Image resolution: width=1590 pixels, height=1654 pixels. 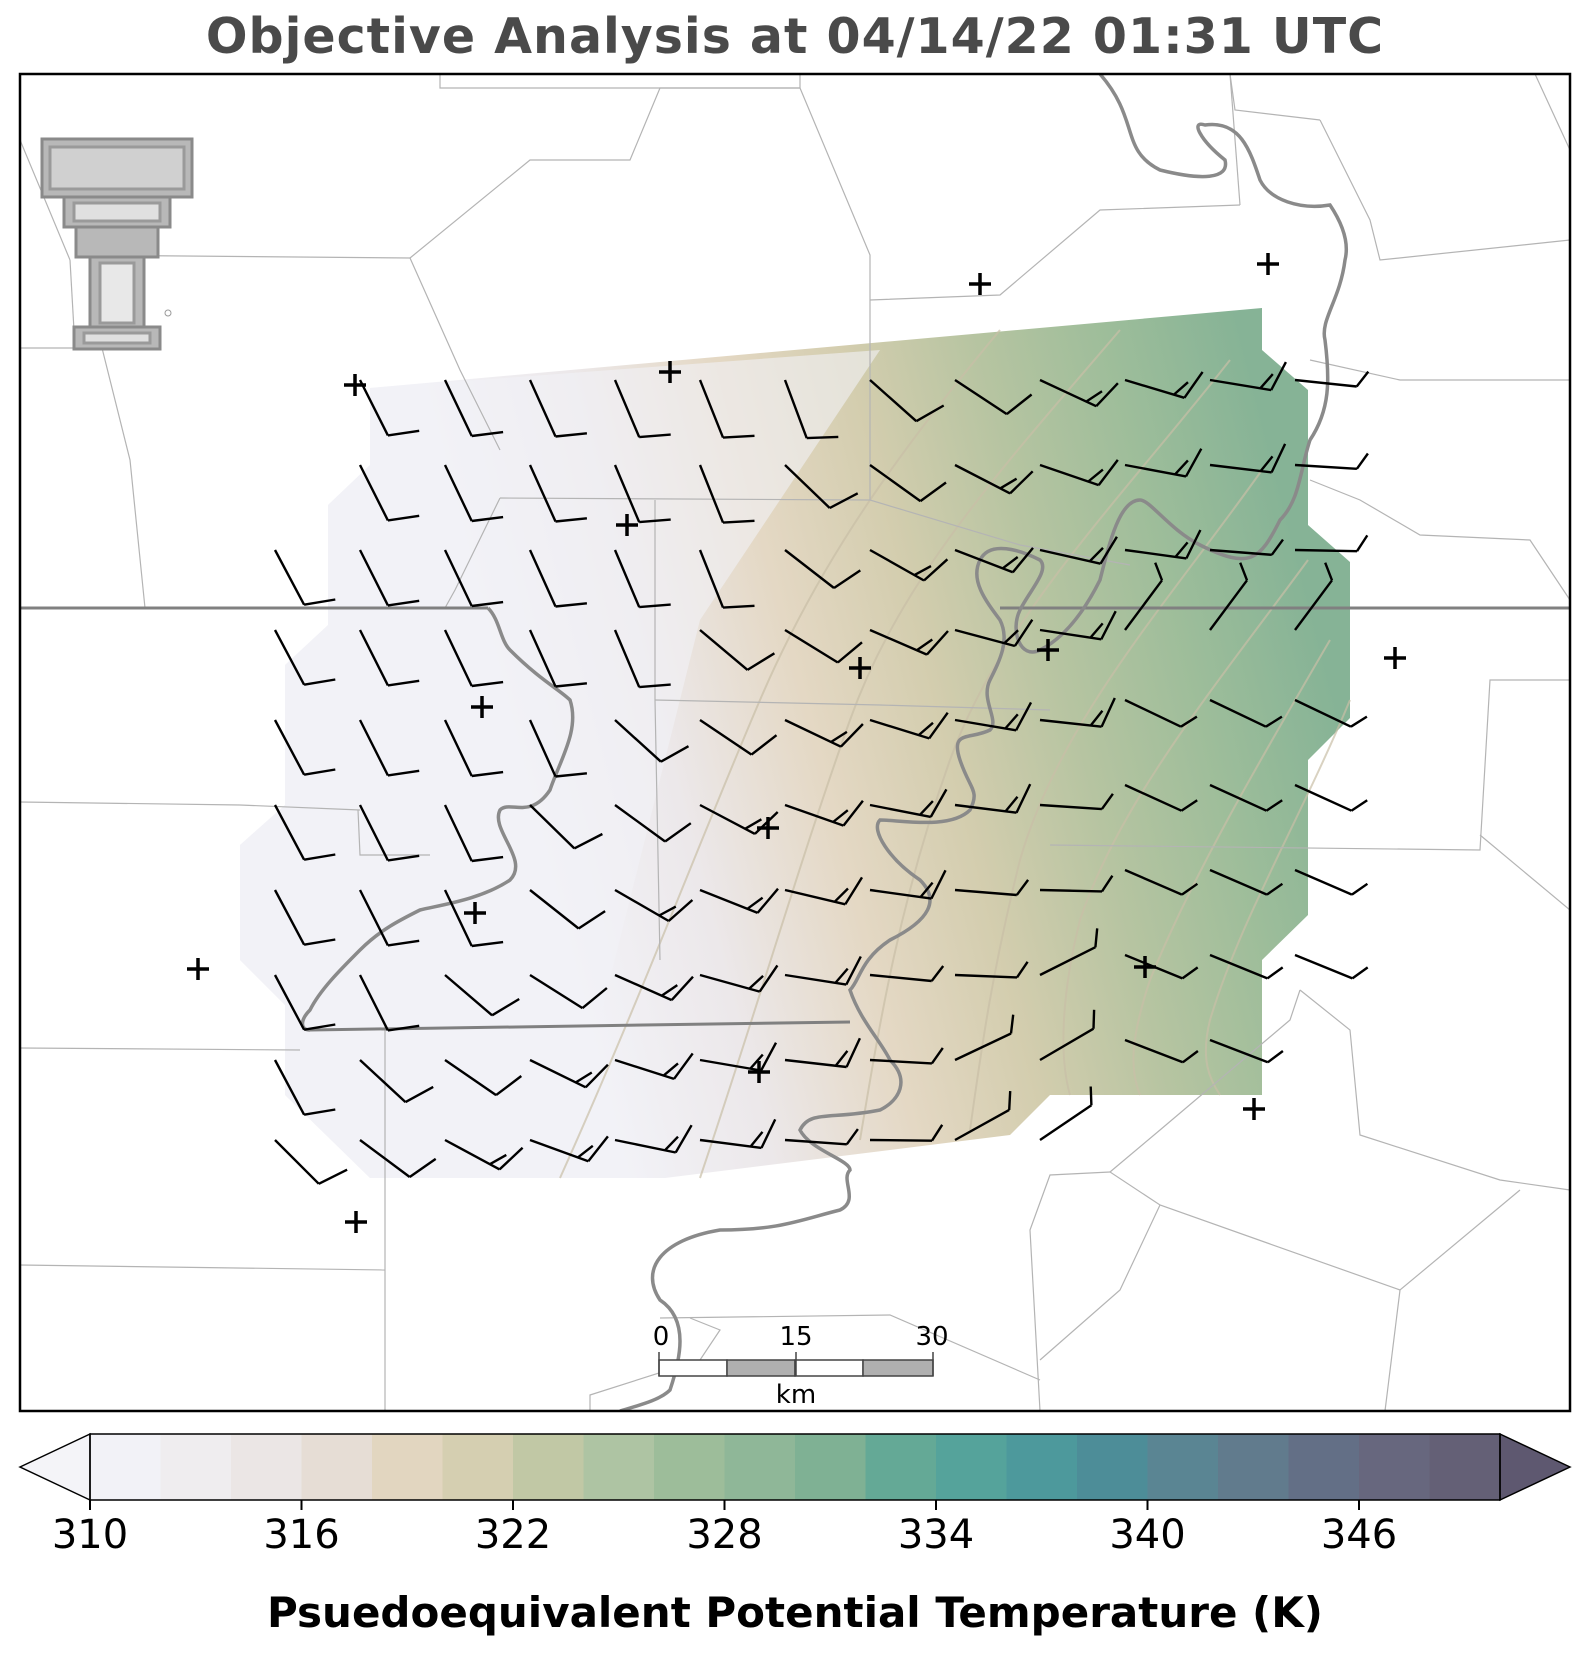 What do you see at coordinates (301, 1535) in the screenshot?
I see `colorbar-tick-label: 316` at bounding box center [301, 1535].